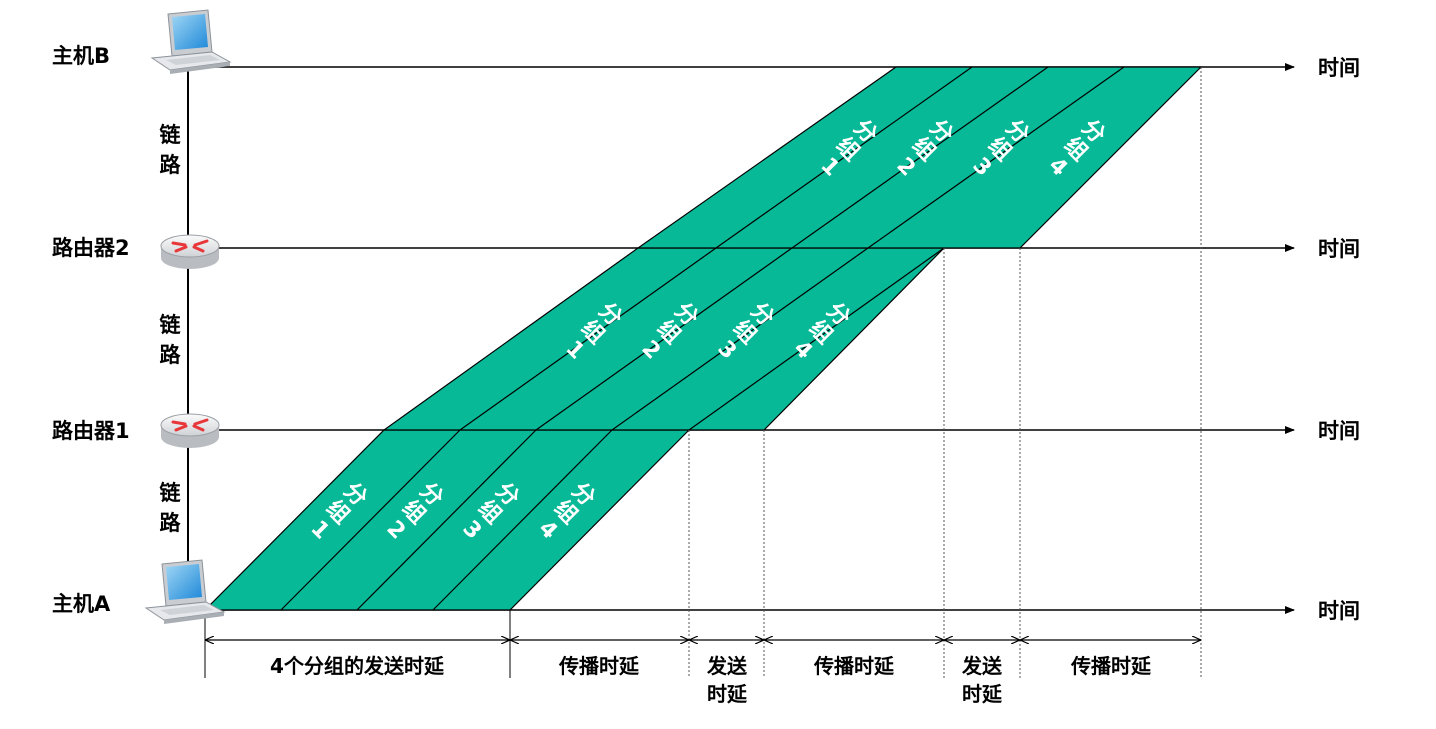  Describe the element at coordinates (599, 666) in the screenshot. I see `propagation-1-label: 传播时延` at that location.